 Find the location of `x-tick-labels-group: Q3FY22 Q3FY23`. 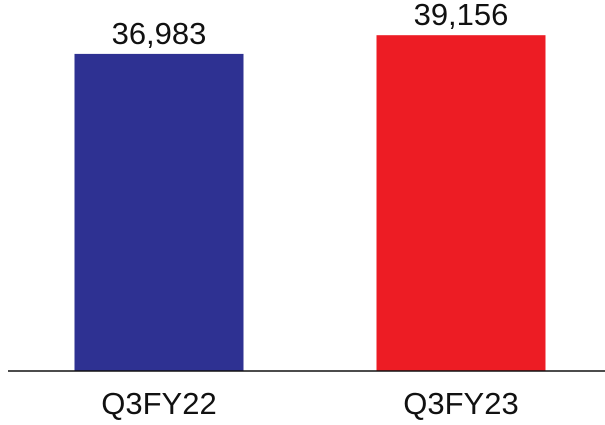

x-tick-labels-group: Q3FY22 Q3FY23 is located at coordinates (309, 403).